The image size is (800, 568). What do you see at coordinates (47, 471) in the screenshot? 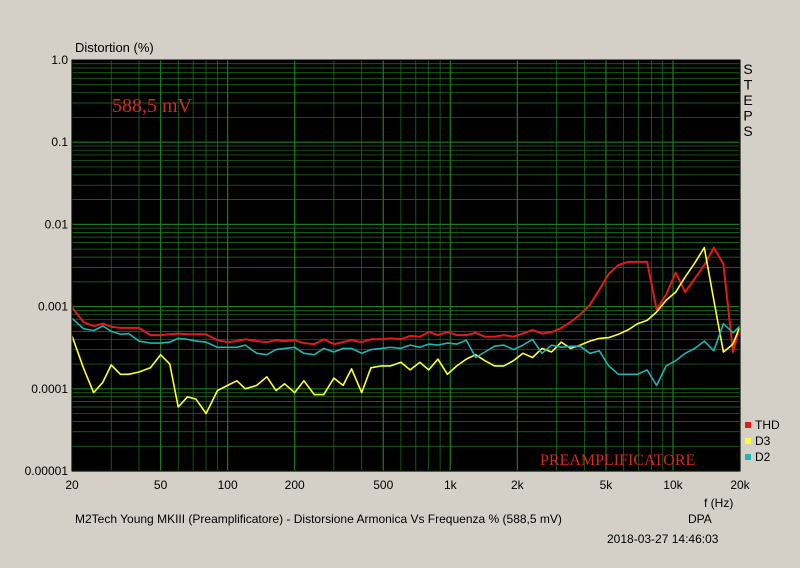
I see `y-tick-label: 0.00001` at bounding box center [47, 471].